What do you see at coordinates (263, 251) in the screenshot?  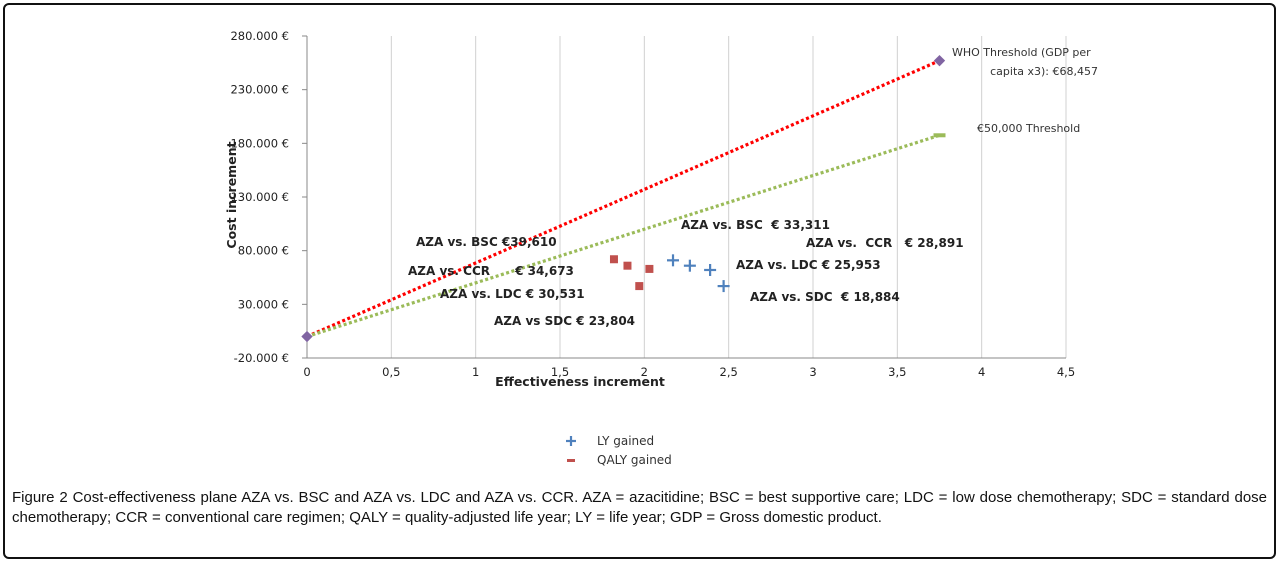 I see `y-tick-label: 80.000 €` at bounding box center [263, 251].